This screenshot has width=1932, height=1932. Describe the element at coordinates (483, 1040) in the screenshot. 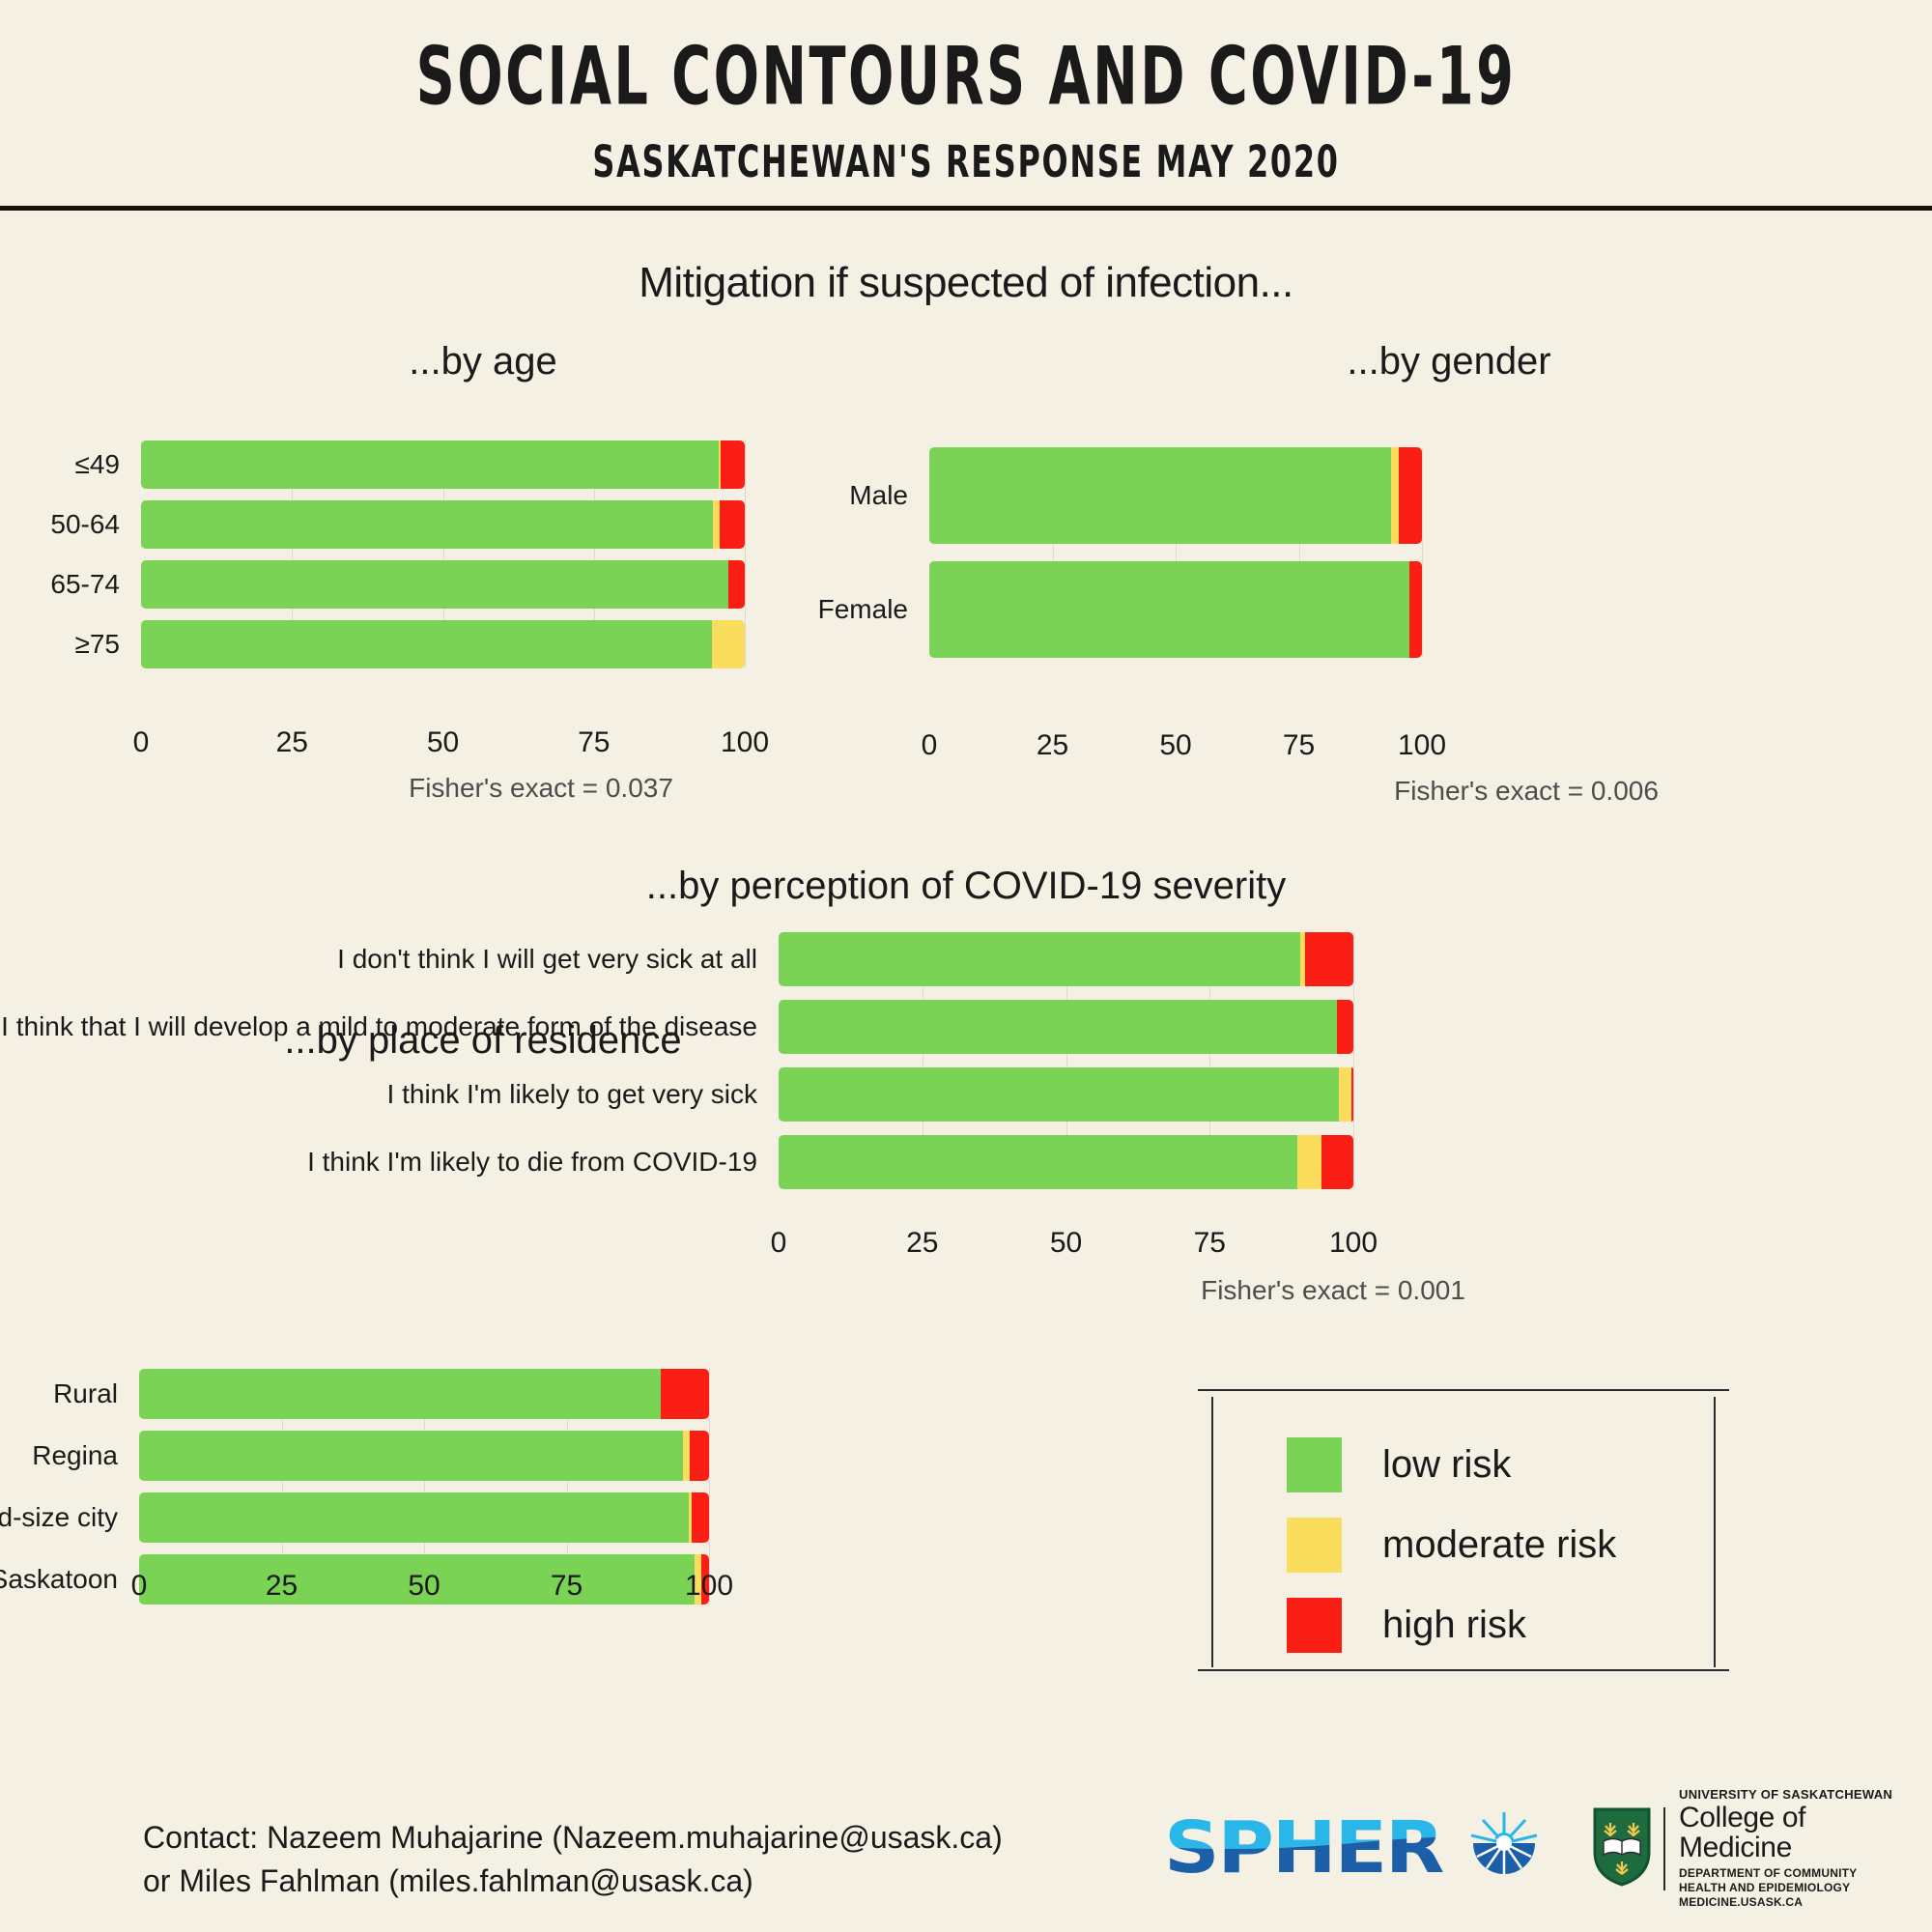

I see `chart-title-by-residence: ...by place of residence` at that location.